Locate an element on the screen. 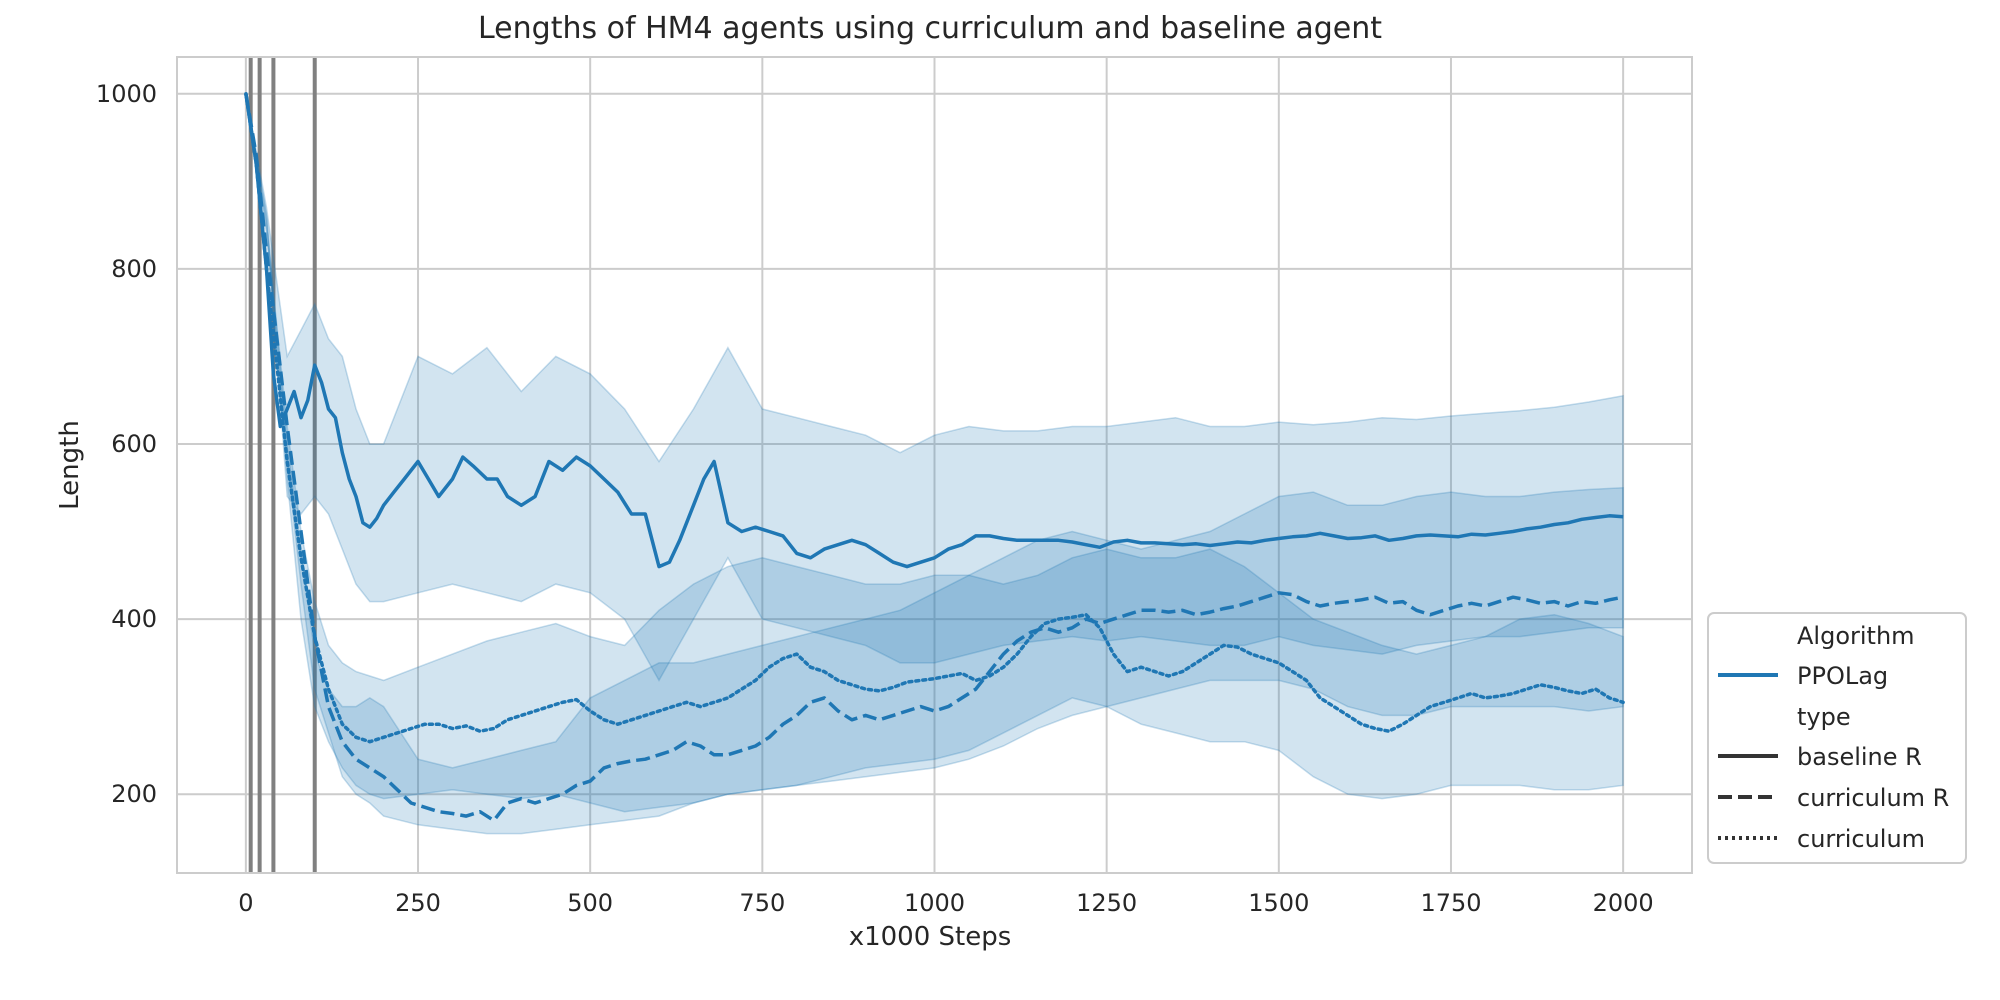 The height and width of the screenshot is (1000, 2000). x-tick-1250: 1250 is located at coordinates (1106, 903).